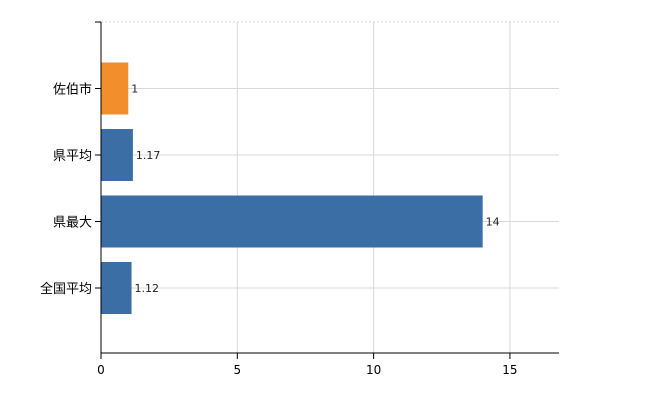 The image size is (650, 404). Describe the element at coordinates (148, 155) in the screenshot. I see `bar-value-label: 1.17` at that location.